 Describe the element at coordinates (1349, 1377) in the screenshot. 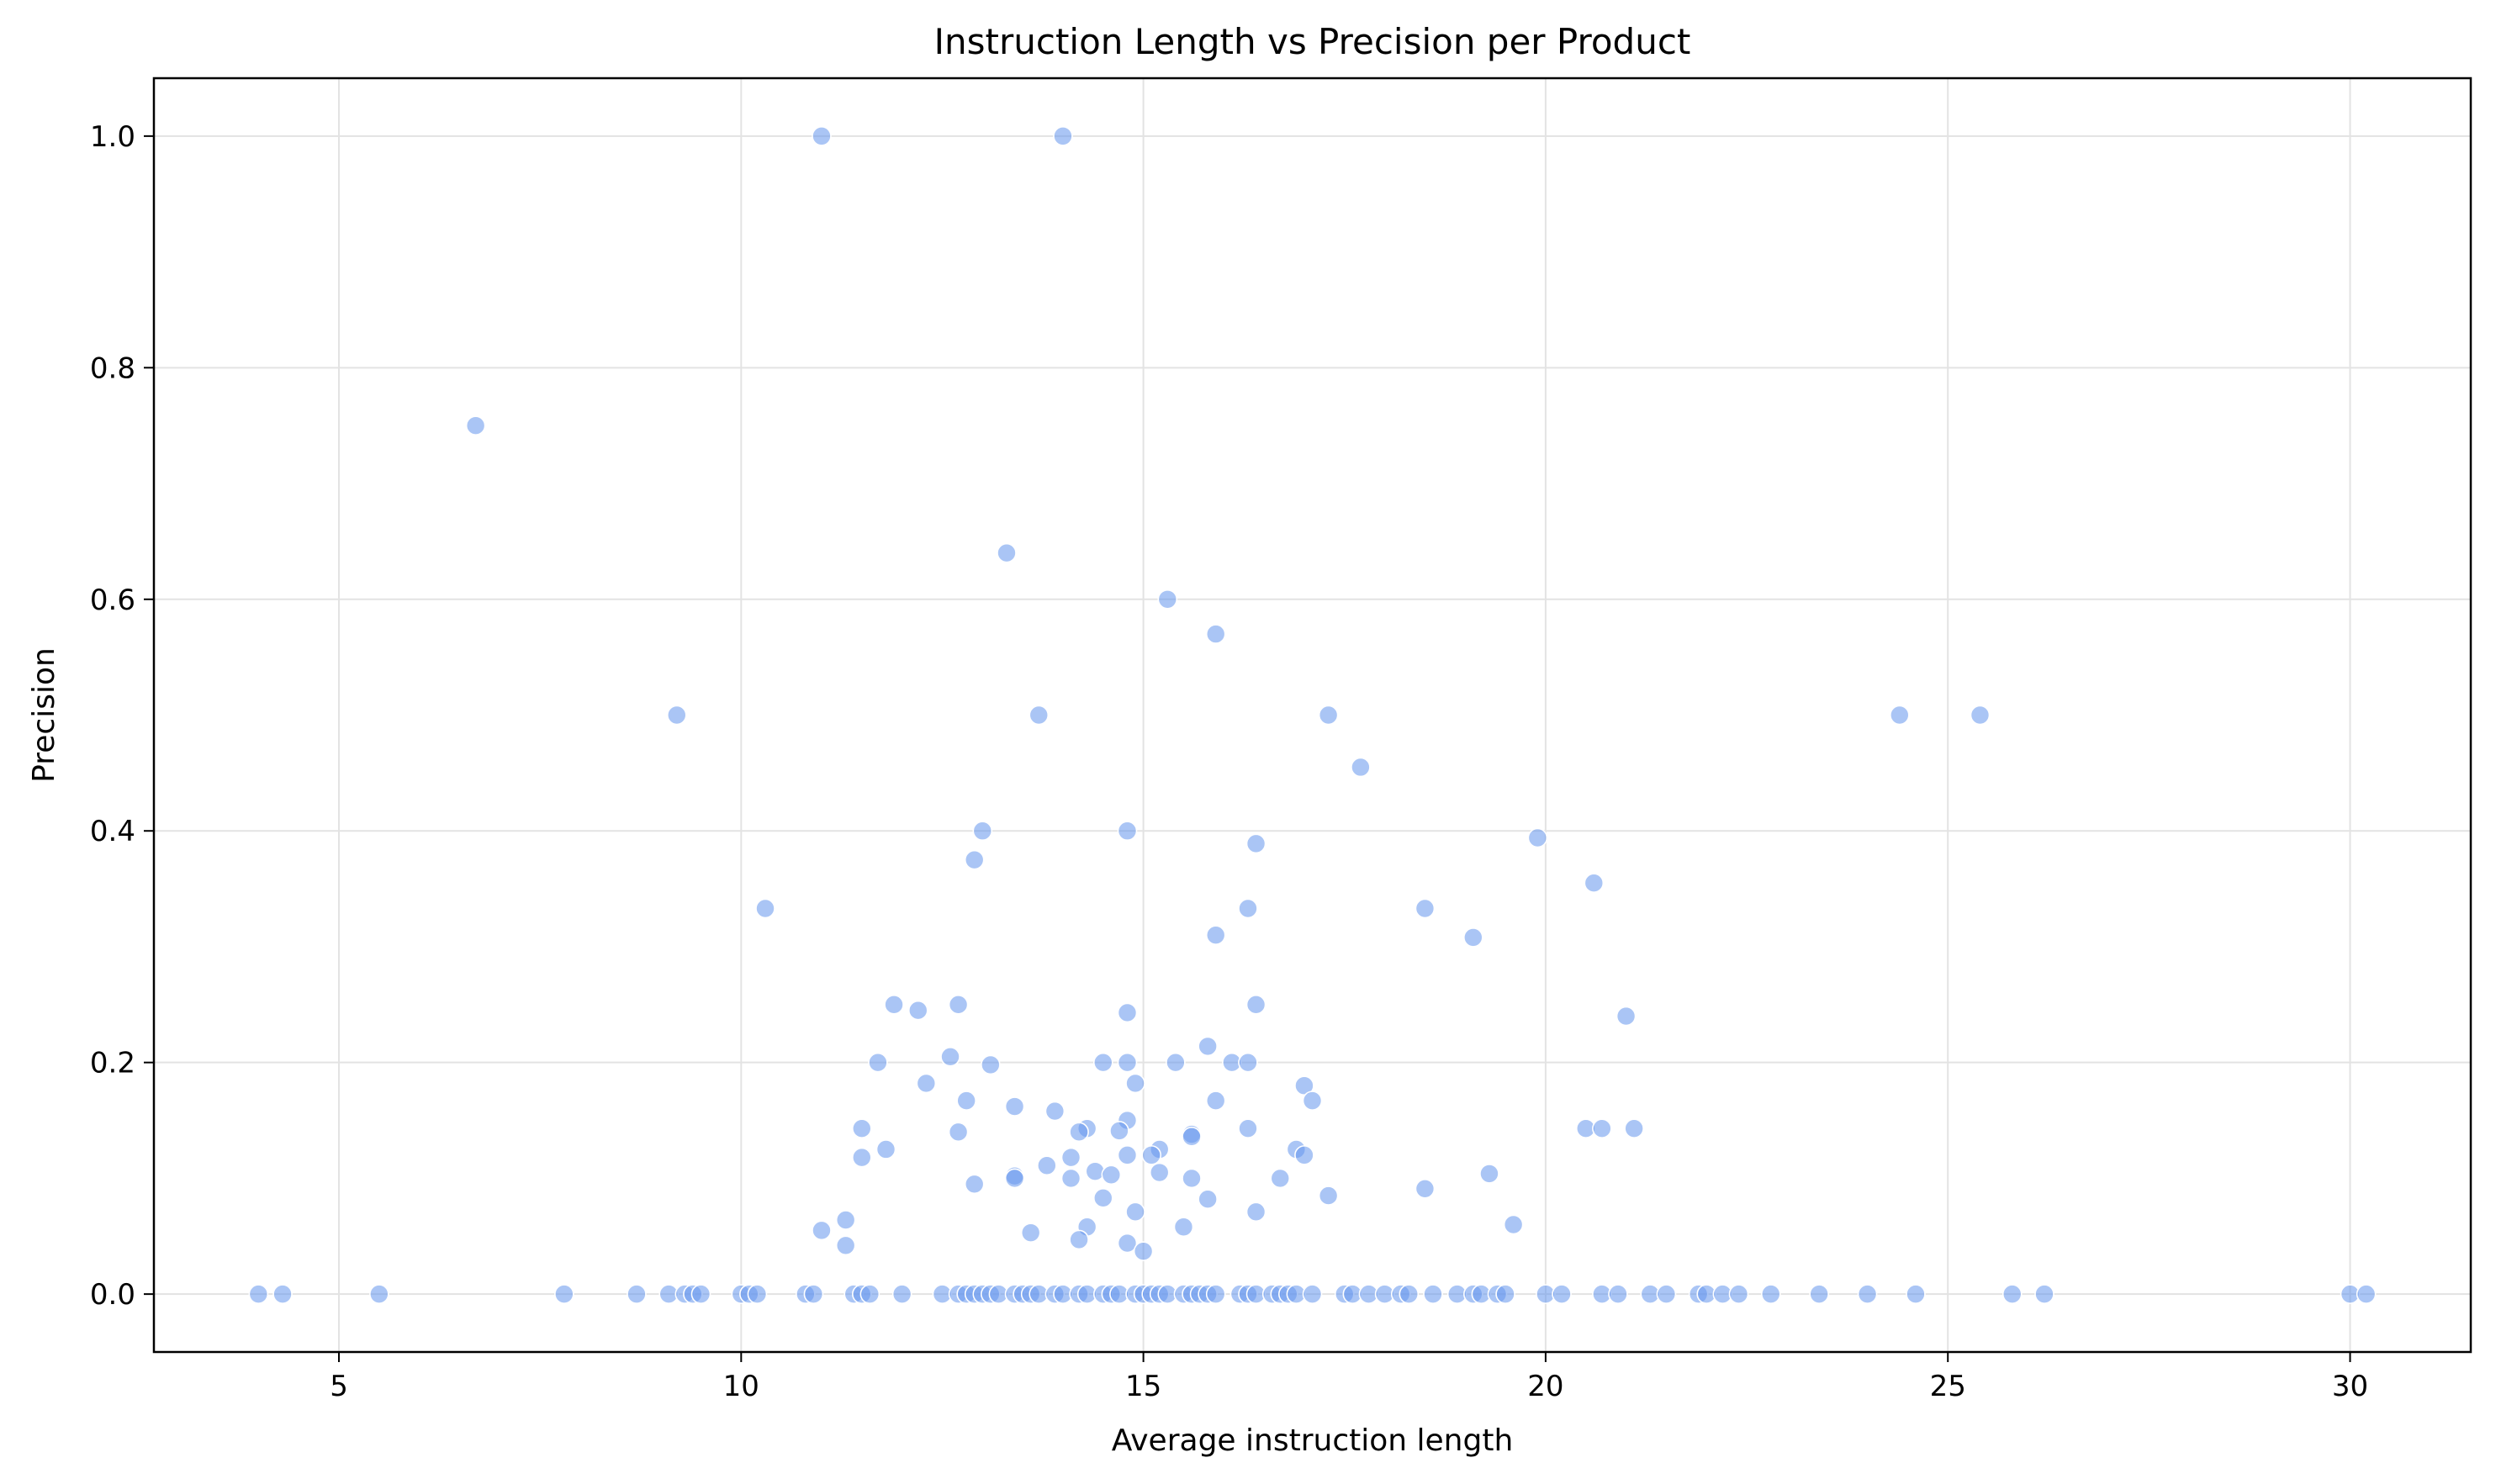

I see `x-axis-ticks: 5 10 15 20 25 30` at that location.